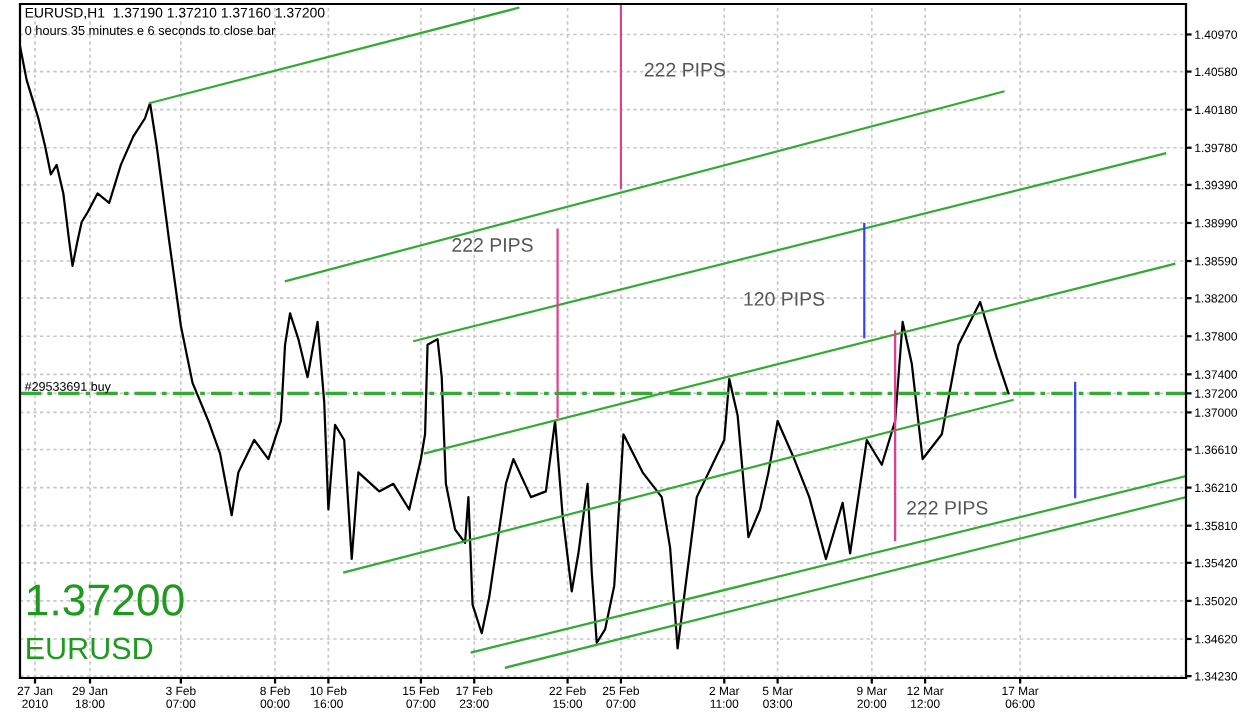  What do you see at coordinates (90, 648) in the screenshot?
I see `annotation: EURUSD` at bounding box center [90, 648].